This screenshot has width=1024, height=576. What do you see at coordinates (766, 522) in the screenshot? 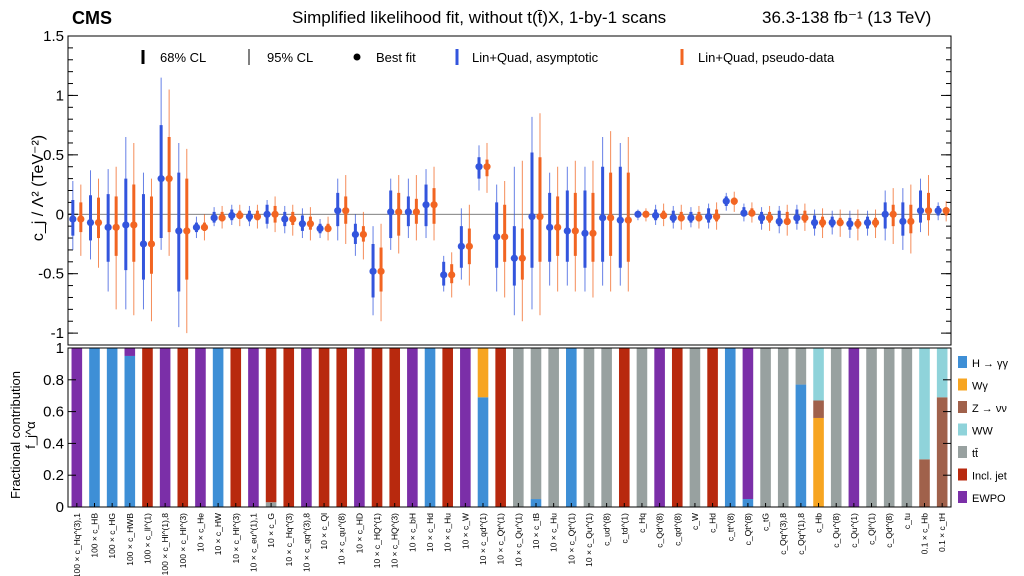
I see `category-tick-label: c_tG` at bounding box center [766, 522].